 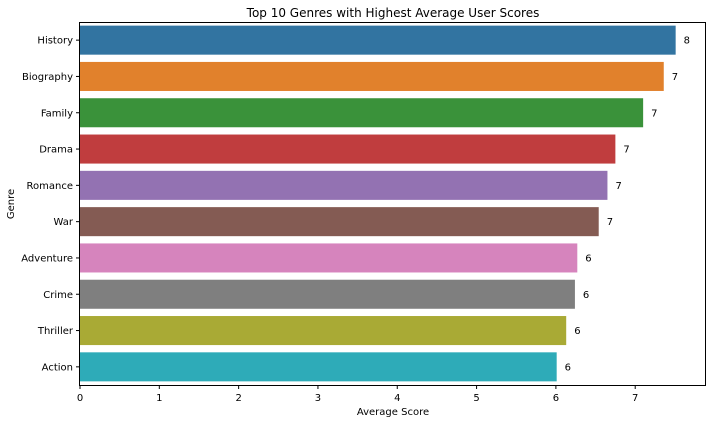 I want to click on data-label-biography: 7, so click(x=675, y=77).